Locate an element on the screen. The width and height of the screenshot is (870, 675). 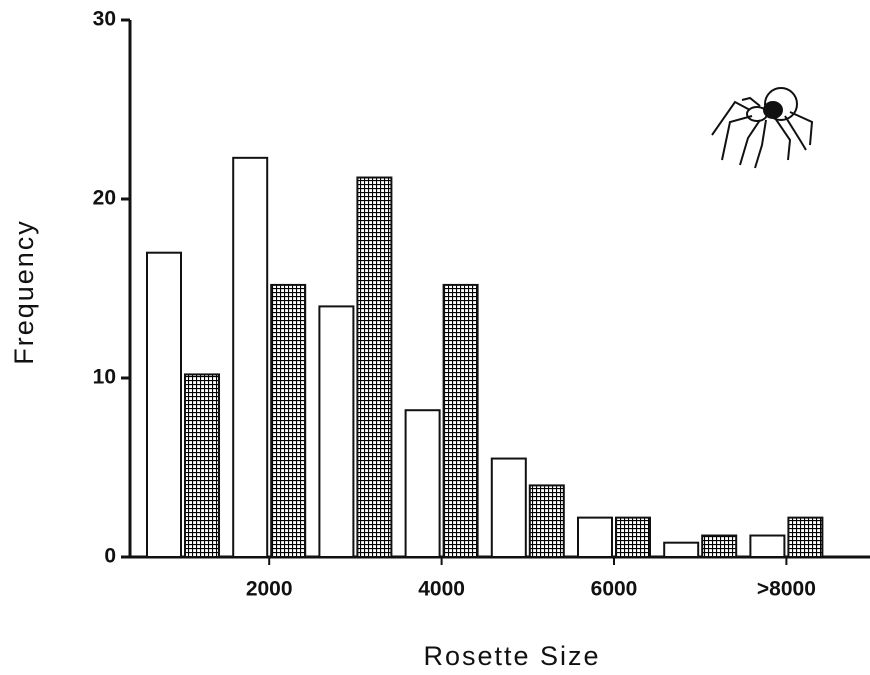
x-tick-label: >8000 is located at coordinates (786, 589).